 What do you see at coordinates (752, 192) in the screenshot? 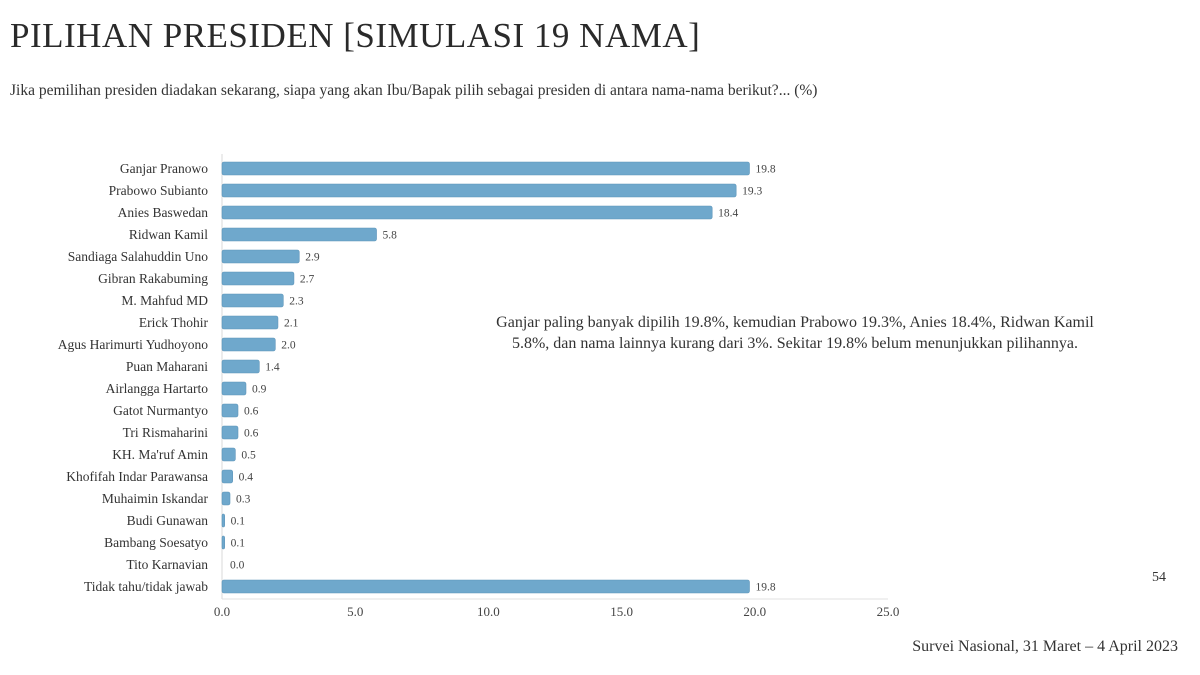
I see `data-label: 19.3` at bounding box center [752, 192].